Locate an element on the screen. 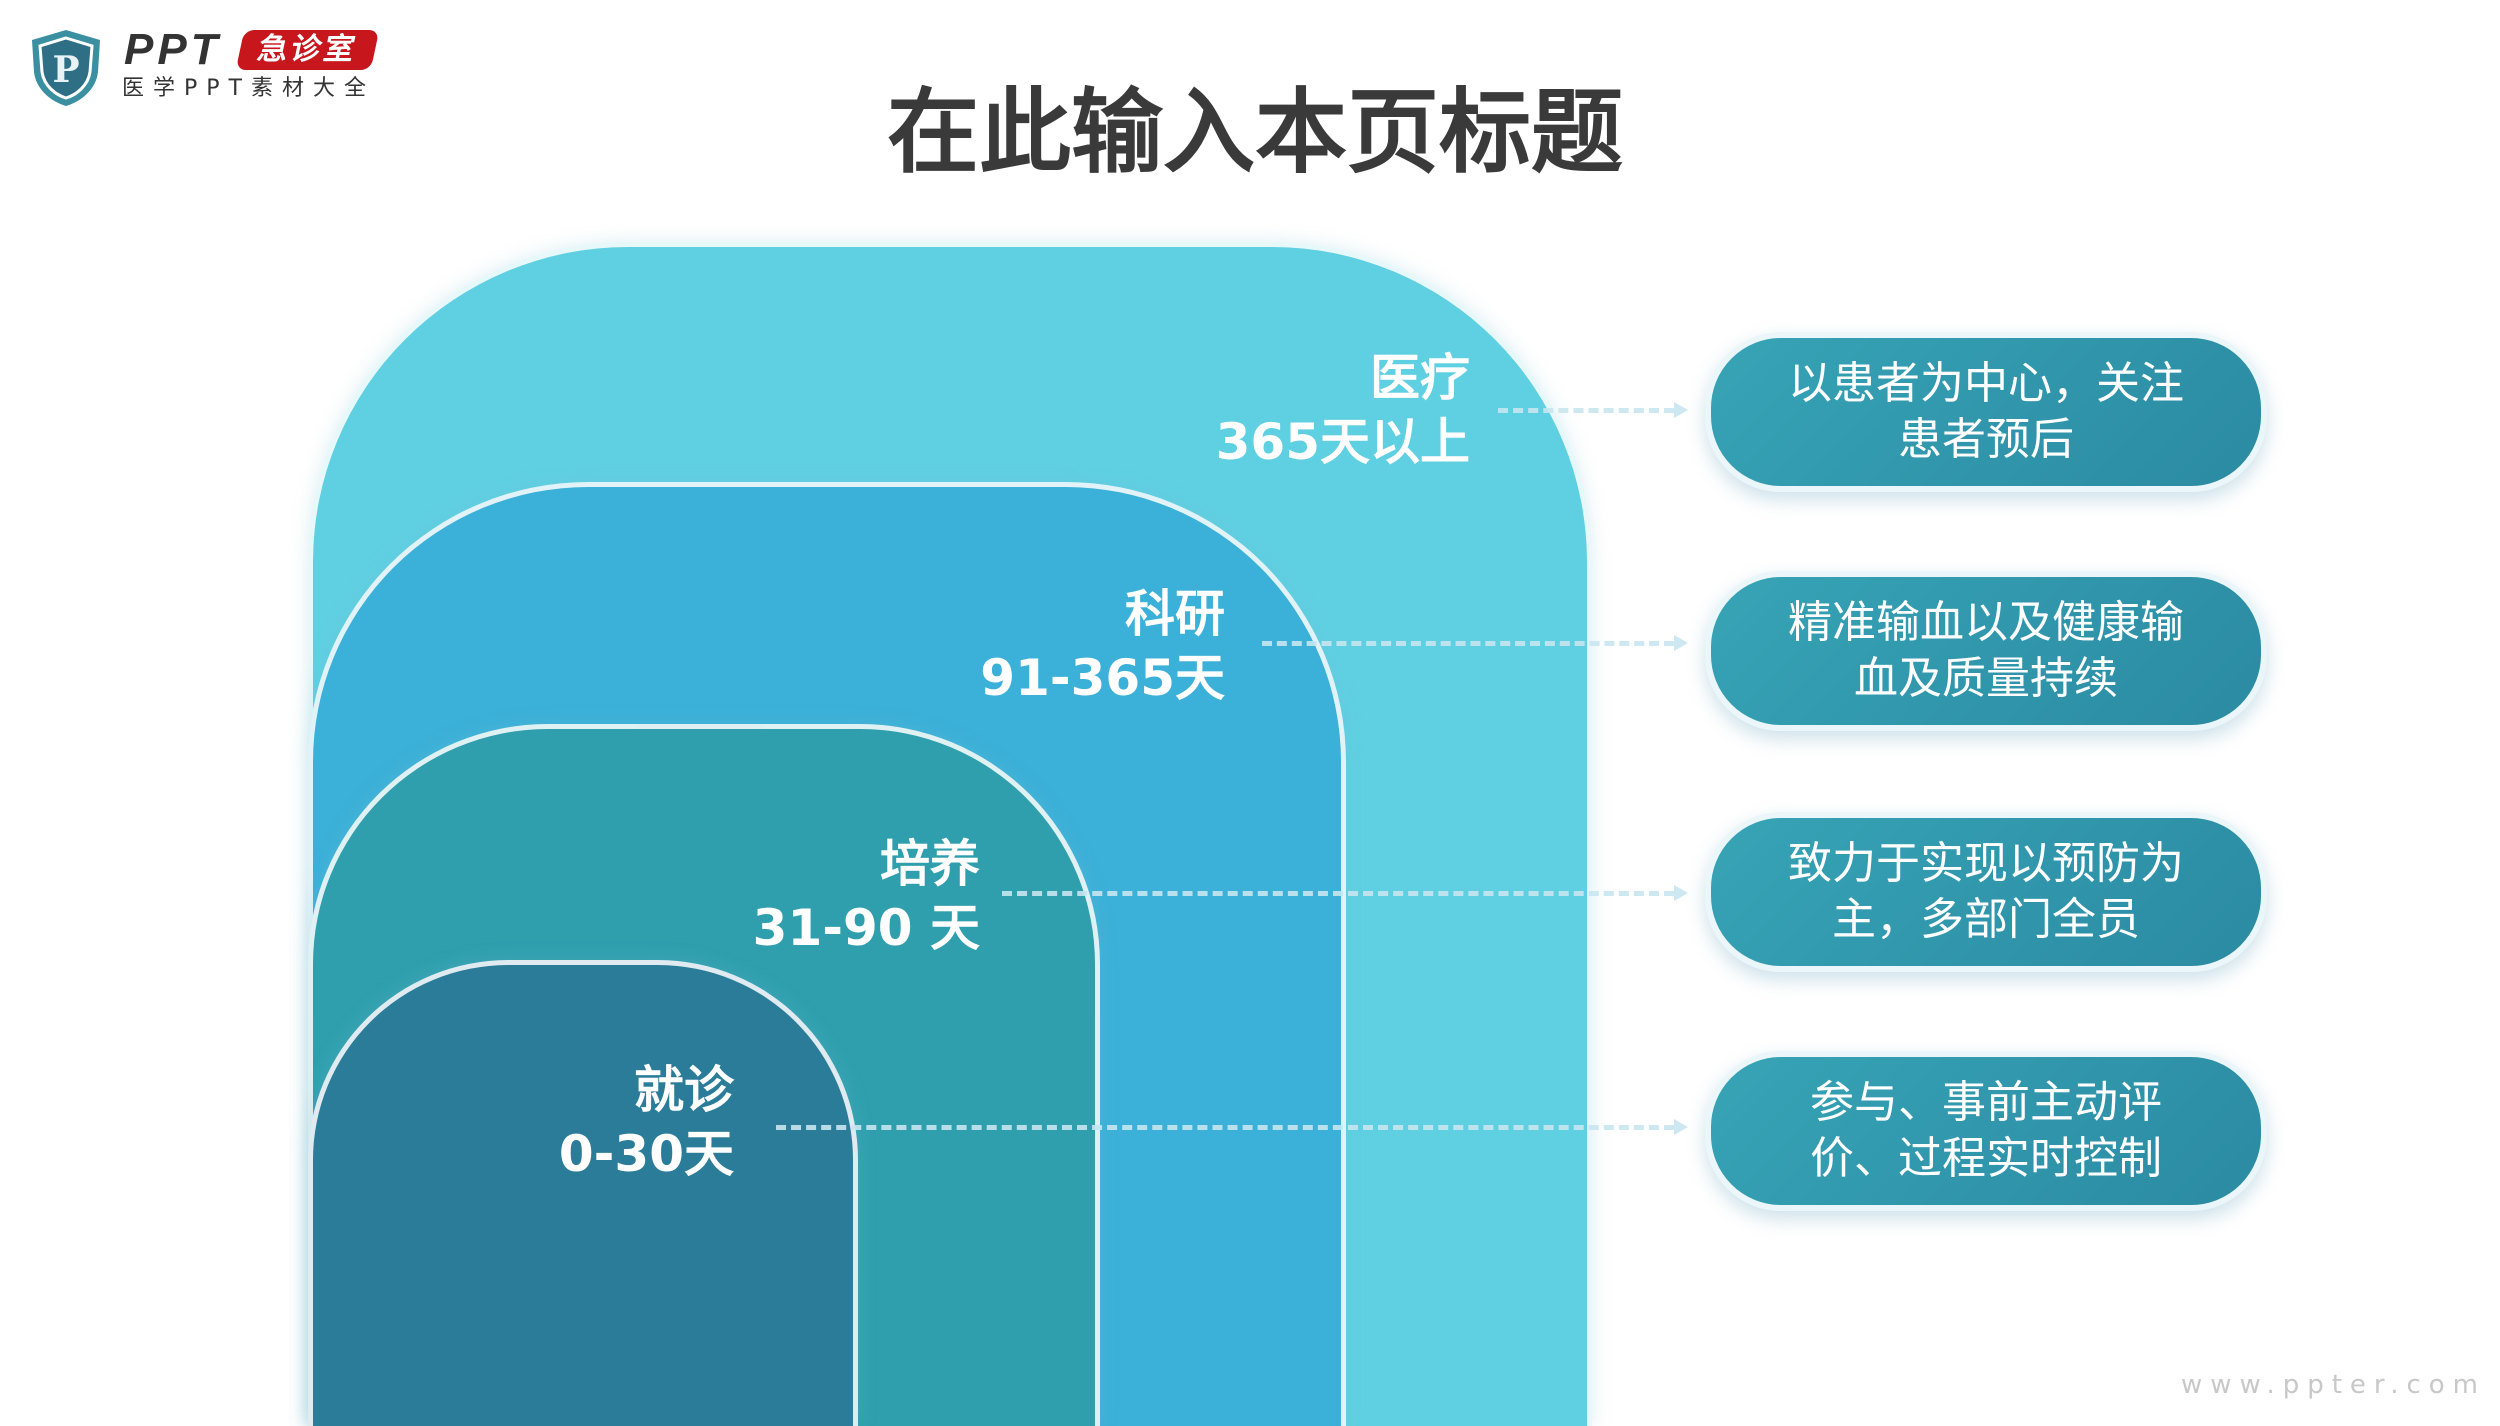 This screenshot has width=2500, height=1426. watermark: www.ppter.com is located at coordinates (2333, 1385).